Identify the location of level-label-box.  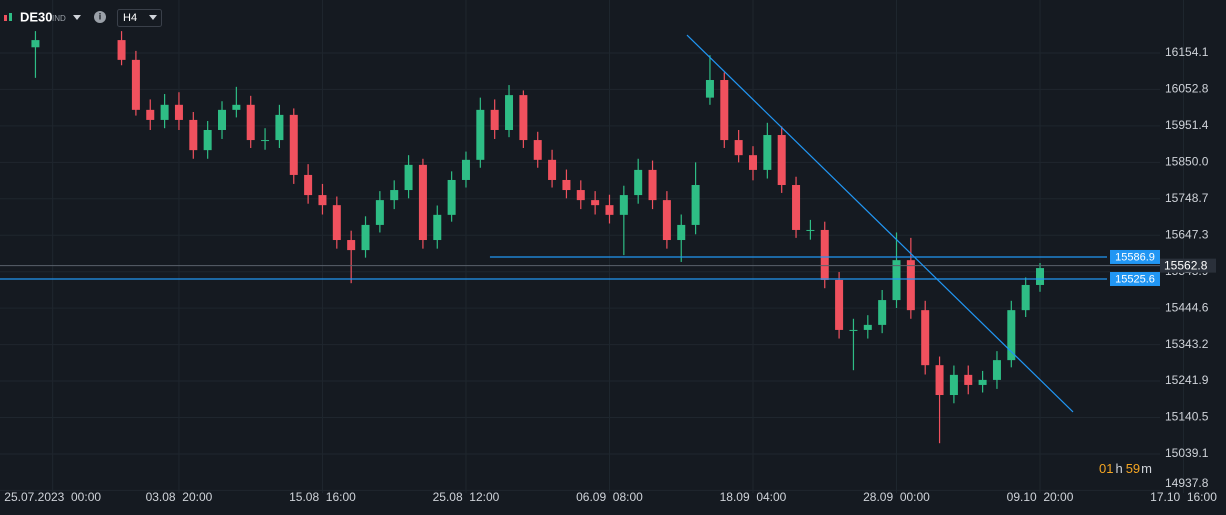
(1135, 256).